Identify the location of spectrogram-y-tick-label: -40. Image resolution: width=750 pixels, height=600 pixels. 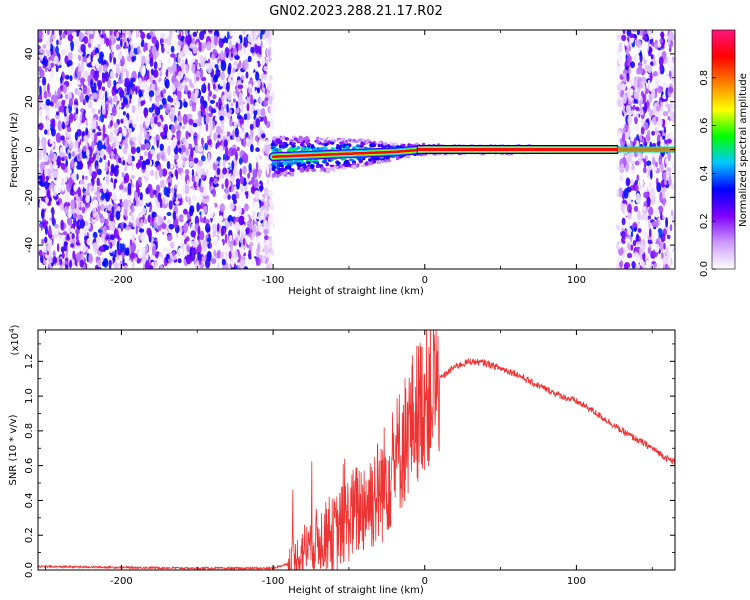
(29, 245).